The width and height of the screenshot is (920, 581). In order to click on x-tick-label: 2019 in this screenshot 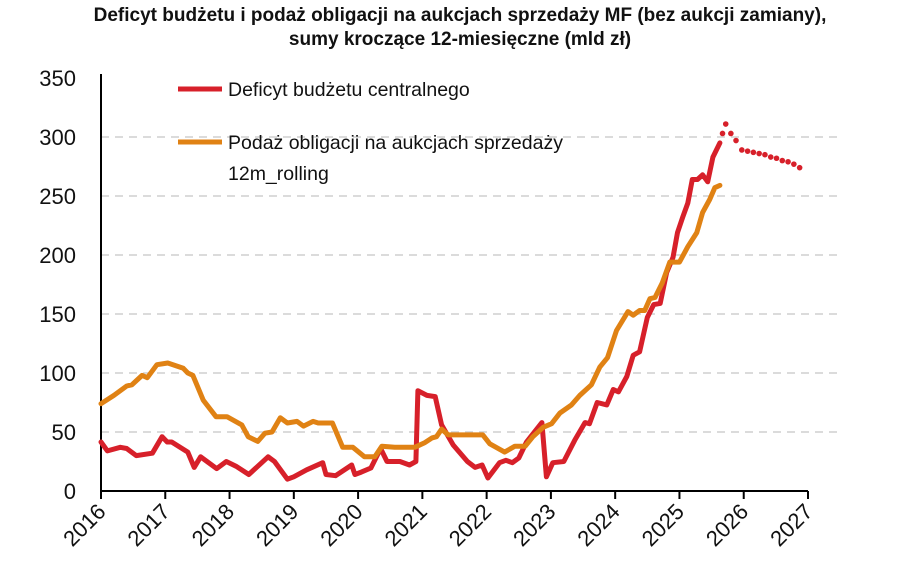, I will do `click(277, 525)`.